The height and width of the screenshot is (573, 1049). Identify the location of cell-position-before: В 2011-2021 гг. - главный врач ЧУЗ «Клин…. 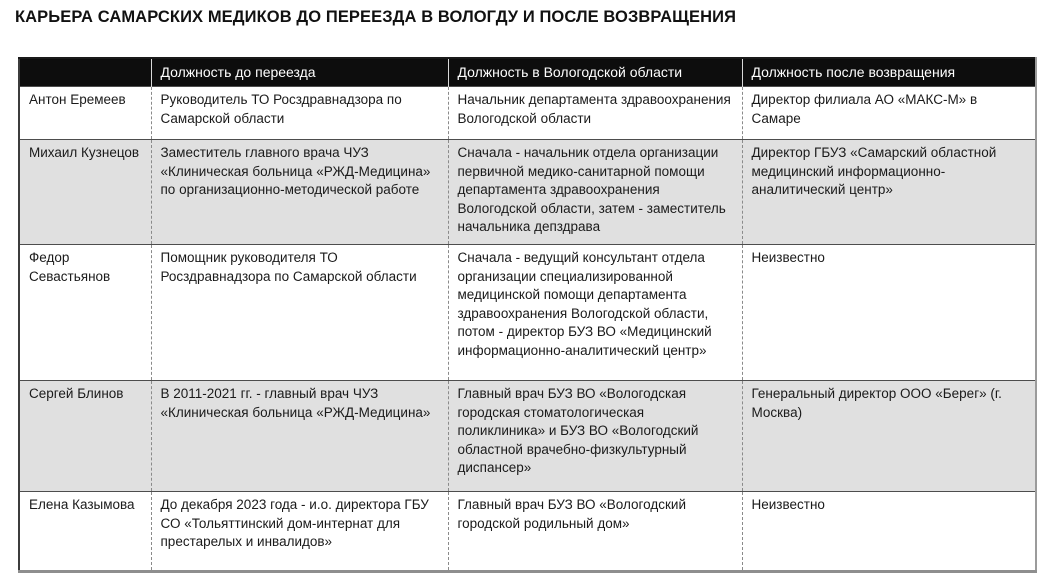
(299, 436).